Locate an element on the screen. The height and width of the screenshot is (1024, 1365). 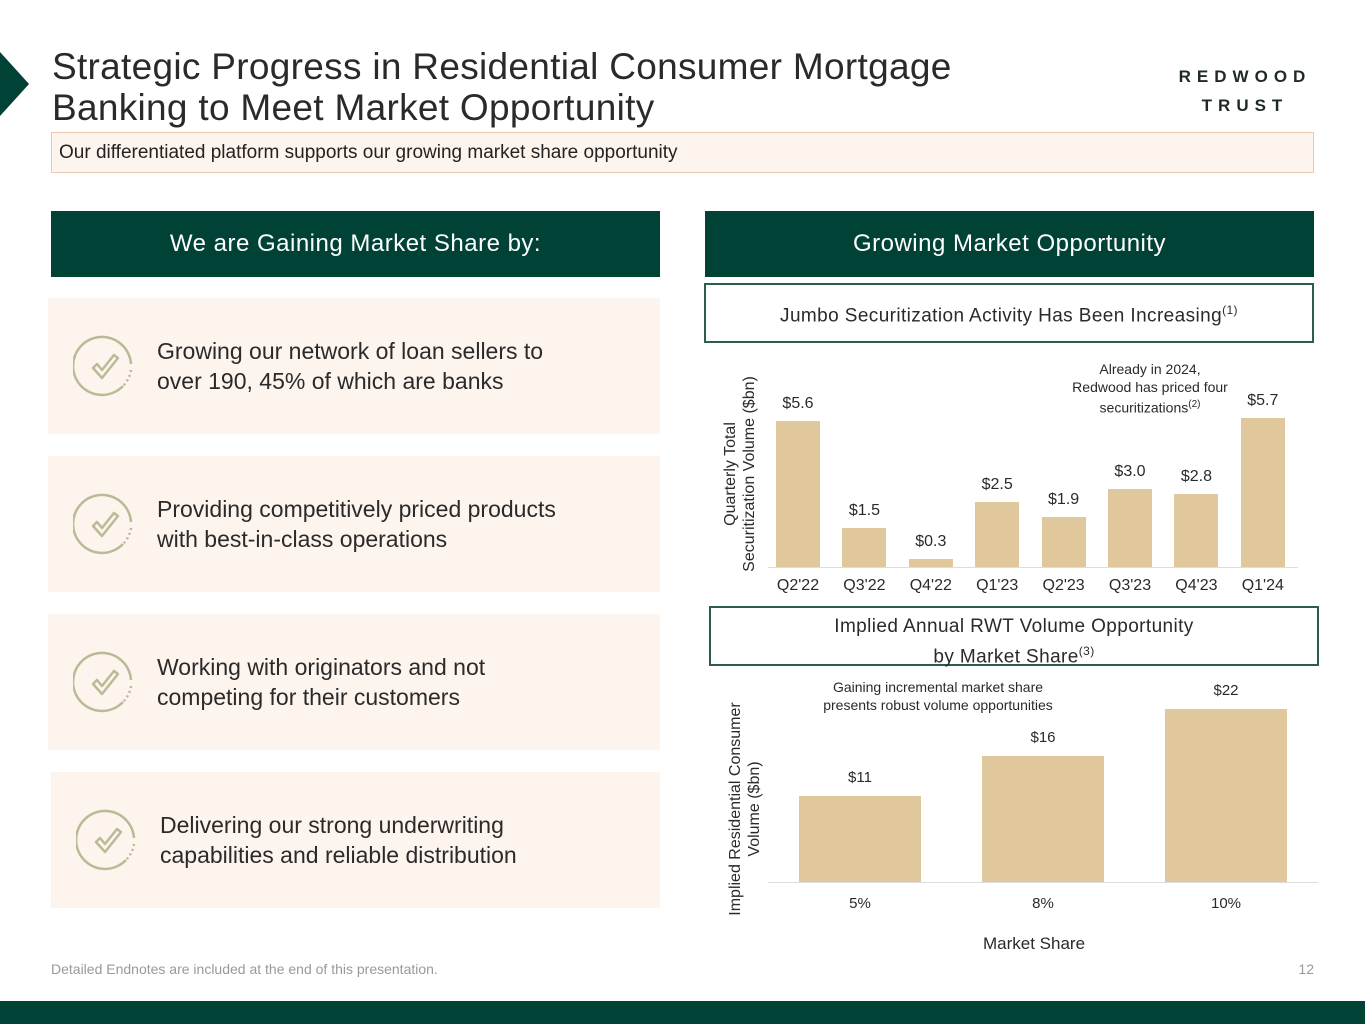
chart2-title-sup: (3) is located at coordinates (1086, 651).